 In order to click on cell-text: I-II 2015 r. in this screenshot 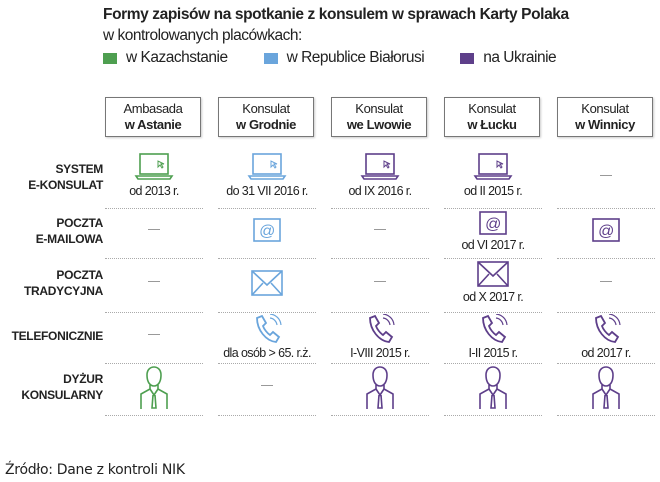, I will do `click(493, 353)`.